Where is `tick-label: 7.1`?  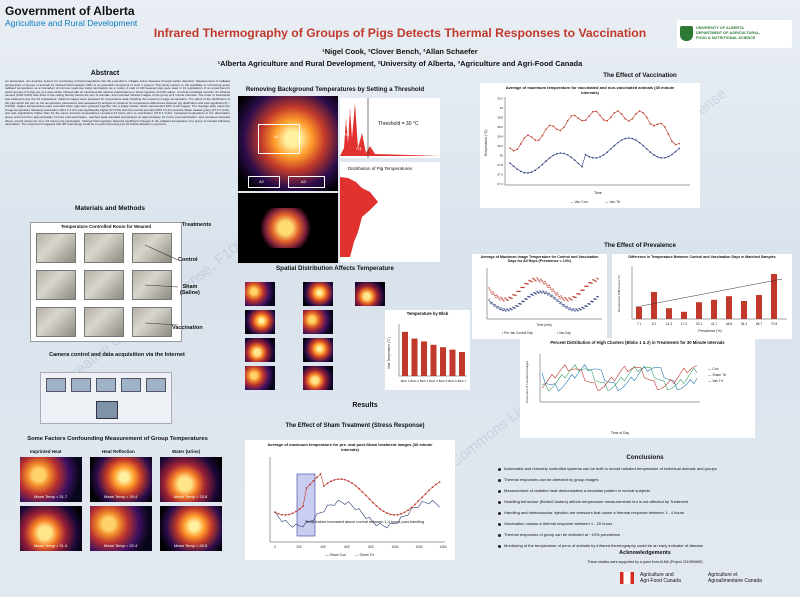 tick-label: 7.1 is located at coordinates (639, 324).